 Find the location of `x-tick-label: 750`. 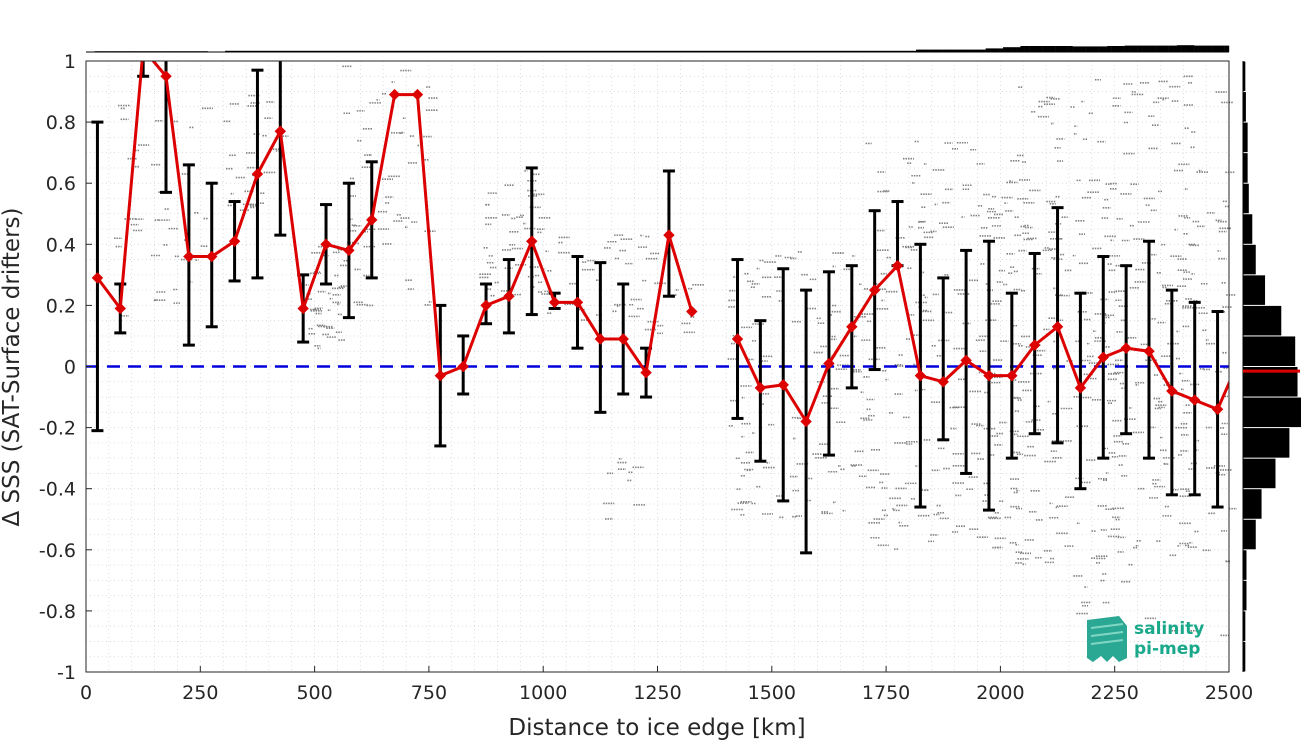

x-tick-label: 750 is located at coordinates (429, 693).